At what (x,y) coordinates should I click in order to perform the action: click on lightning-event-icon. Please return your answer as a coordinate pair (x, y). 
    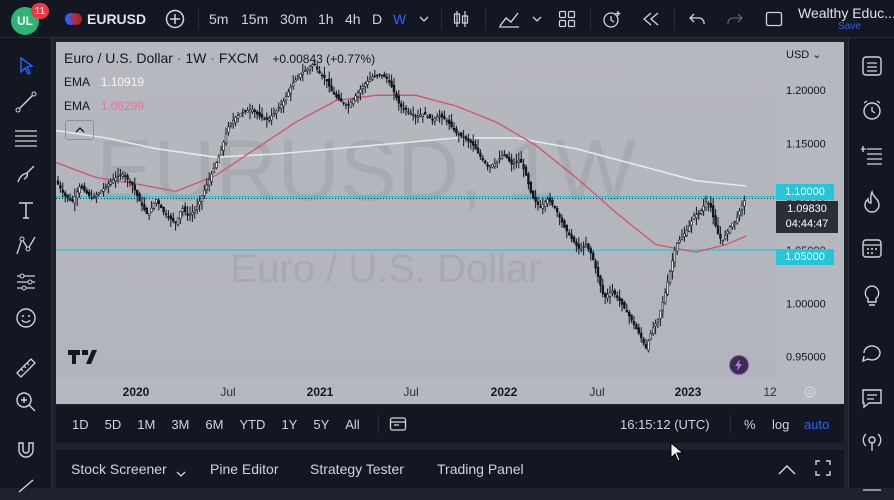
    Looking at the image, I should click on (739, 365).